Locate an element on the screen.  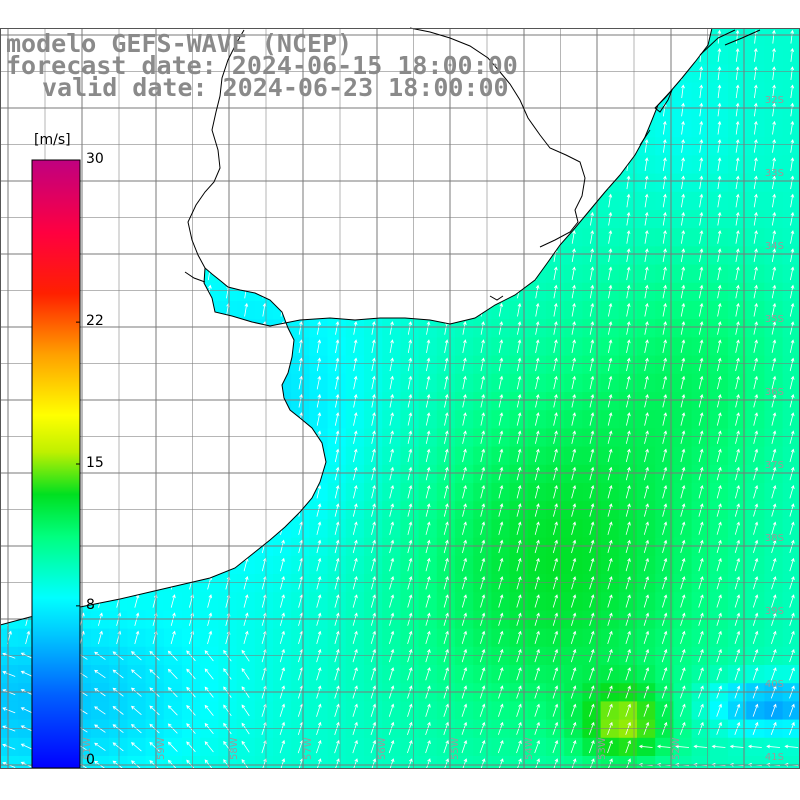
longitude-label: 52W is located at coordinates (676, 748).